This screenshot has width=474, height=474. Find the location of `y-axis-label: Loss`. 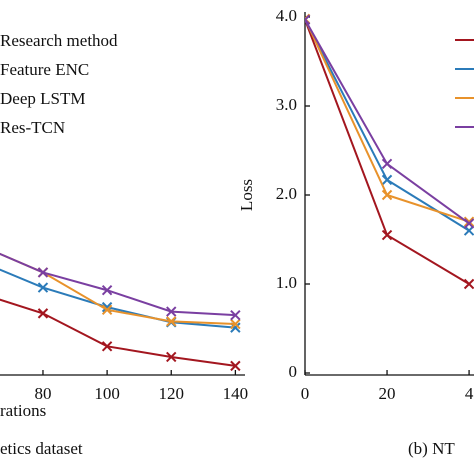

y-axis-label: Loss is located at coordinates (246, 195).